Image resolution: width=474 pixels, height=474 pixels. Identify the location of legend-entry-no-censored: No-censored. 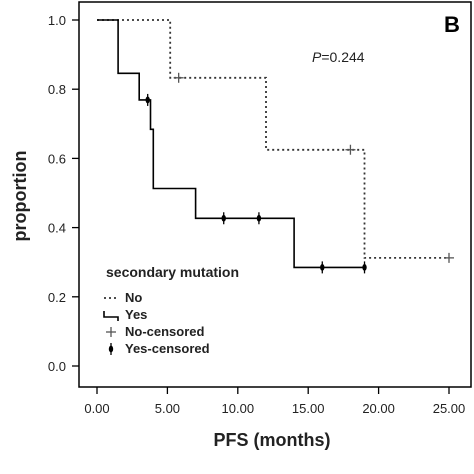
(165, 331).